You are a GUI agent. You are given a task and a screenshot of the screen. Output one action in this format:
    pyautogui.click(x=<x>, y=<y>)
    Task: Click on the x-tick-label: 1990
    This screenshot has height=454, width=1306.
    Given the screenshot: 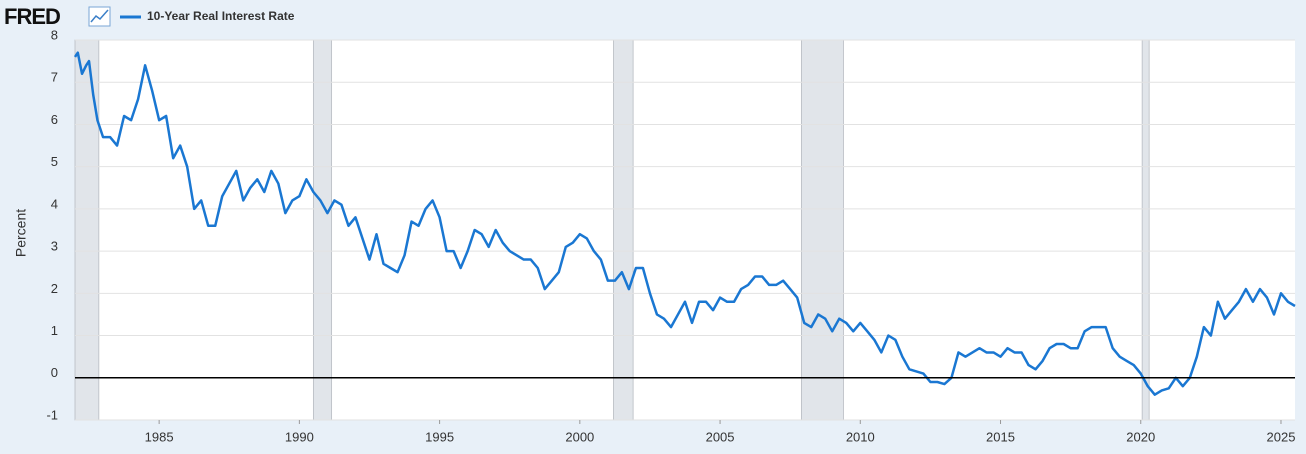 What is the action you would take?
    pyautogui.click(x=299, y=436)
    